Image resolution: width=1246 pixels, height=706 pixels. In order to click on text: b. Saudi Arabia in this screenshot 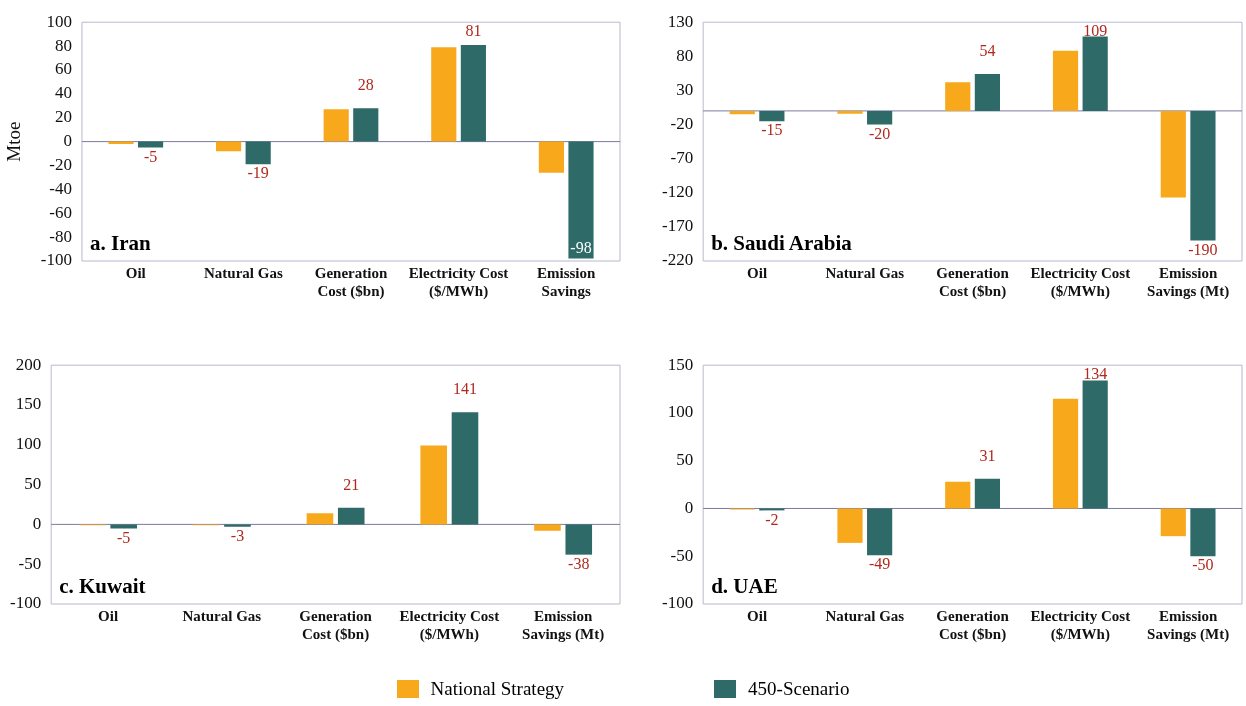, I will do `click(782, 242)`.